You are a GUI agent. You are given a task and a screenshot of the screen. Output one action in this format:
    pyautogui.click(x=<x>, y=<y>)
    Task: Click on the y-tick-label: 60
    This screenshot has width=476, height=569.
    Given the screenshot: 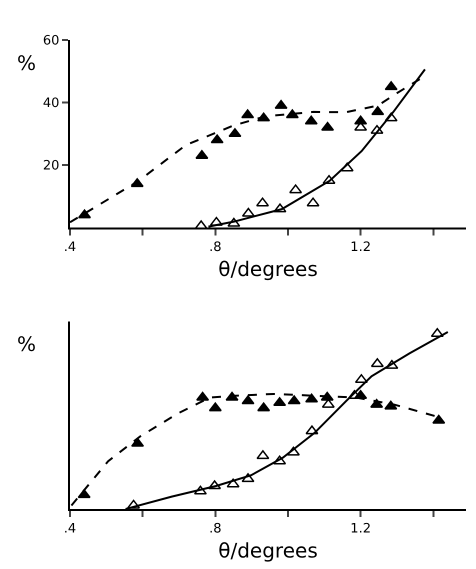 What is the action you would take?
    pyautogui.click(x=51, y=41)
    